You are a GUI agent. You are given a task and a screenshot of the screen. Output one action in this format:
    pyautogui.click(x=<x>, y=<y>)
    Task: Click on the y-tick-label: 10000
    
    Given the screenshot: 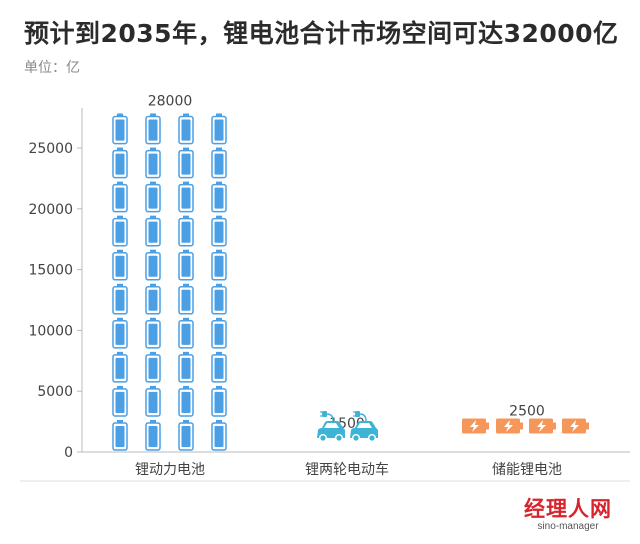 What is the action you would take?
    pyautogui.click(x=50, y=331)
    